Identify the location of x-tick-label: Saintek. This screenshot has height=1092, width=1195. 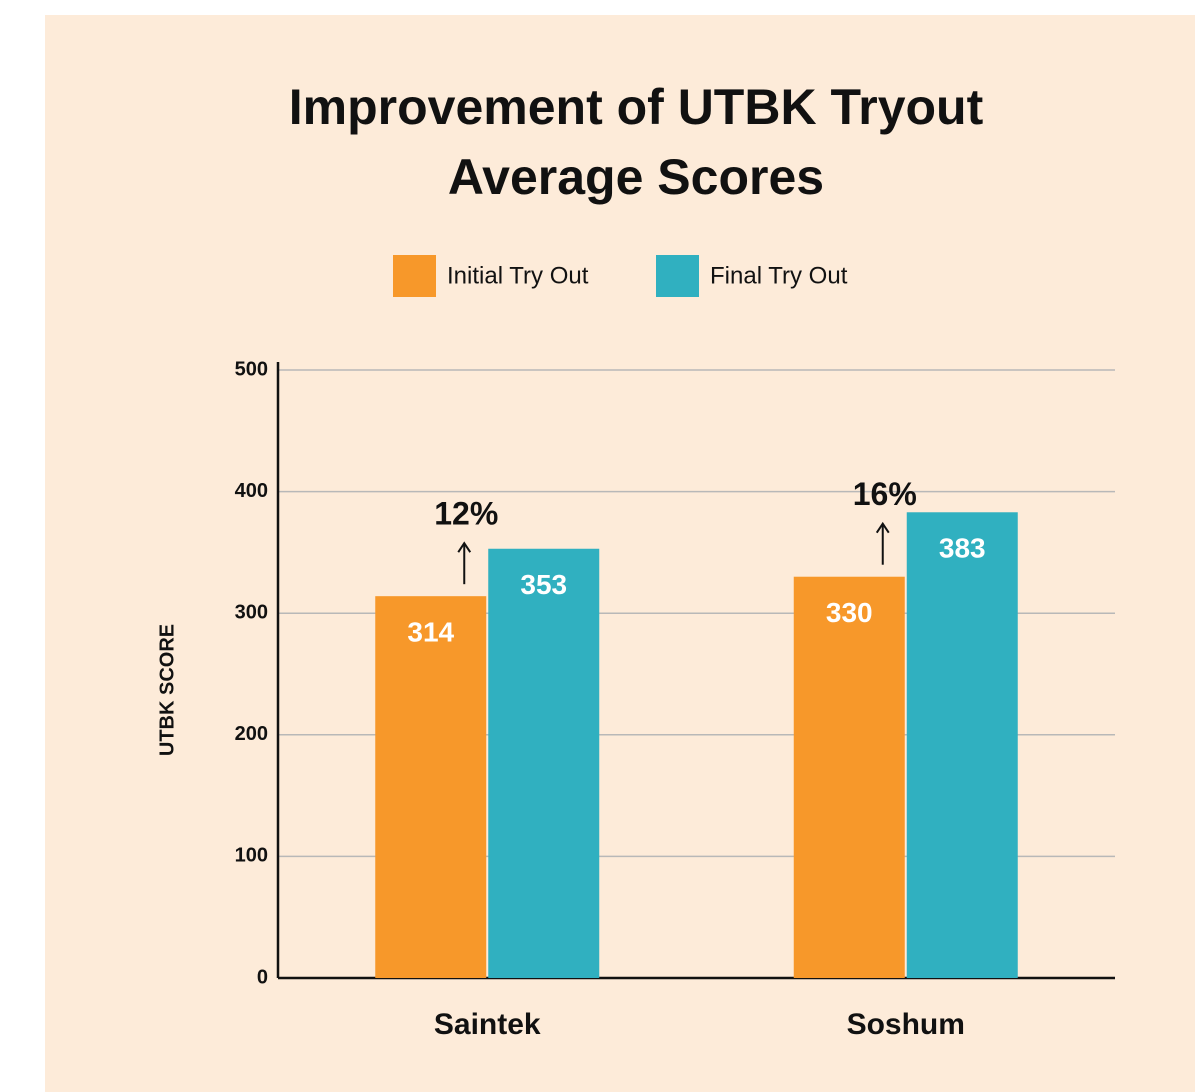
(487, 1024).